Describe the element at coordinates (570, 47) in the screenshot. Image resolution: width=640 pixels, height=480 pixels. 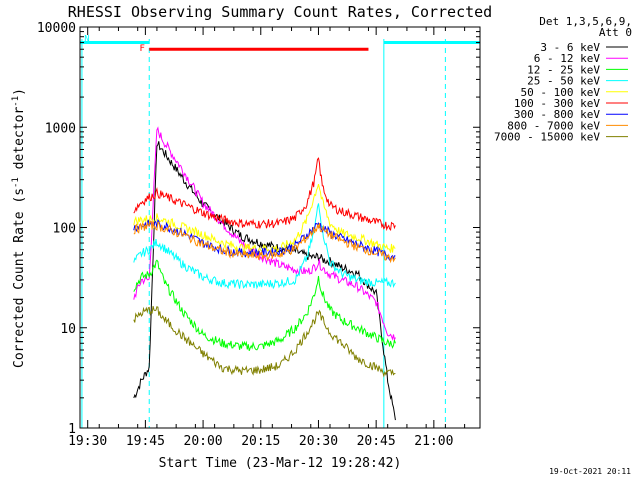
I see `legend-entry-label: 3 - 6 keV` at that location.